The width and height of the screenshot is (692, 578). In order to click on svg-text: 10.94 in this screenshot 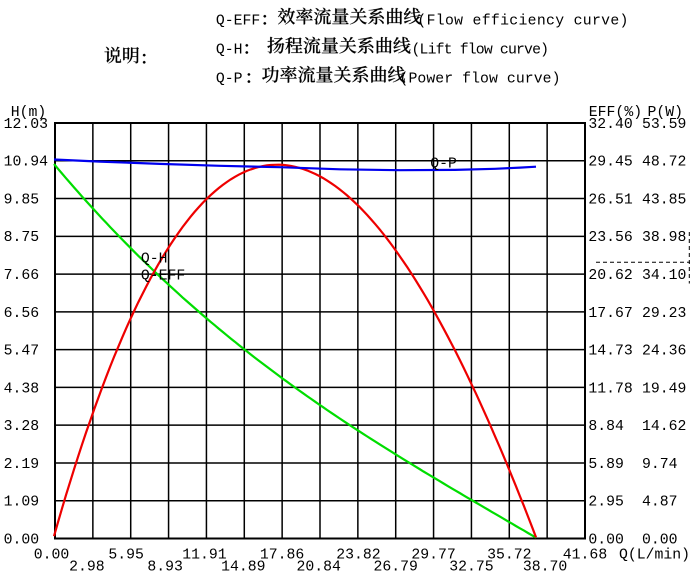, I will do `click(26, 163)`.